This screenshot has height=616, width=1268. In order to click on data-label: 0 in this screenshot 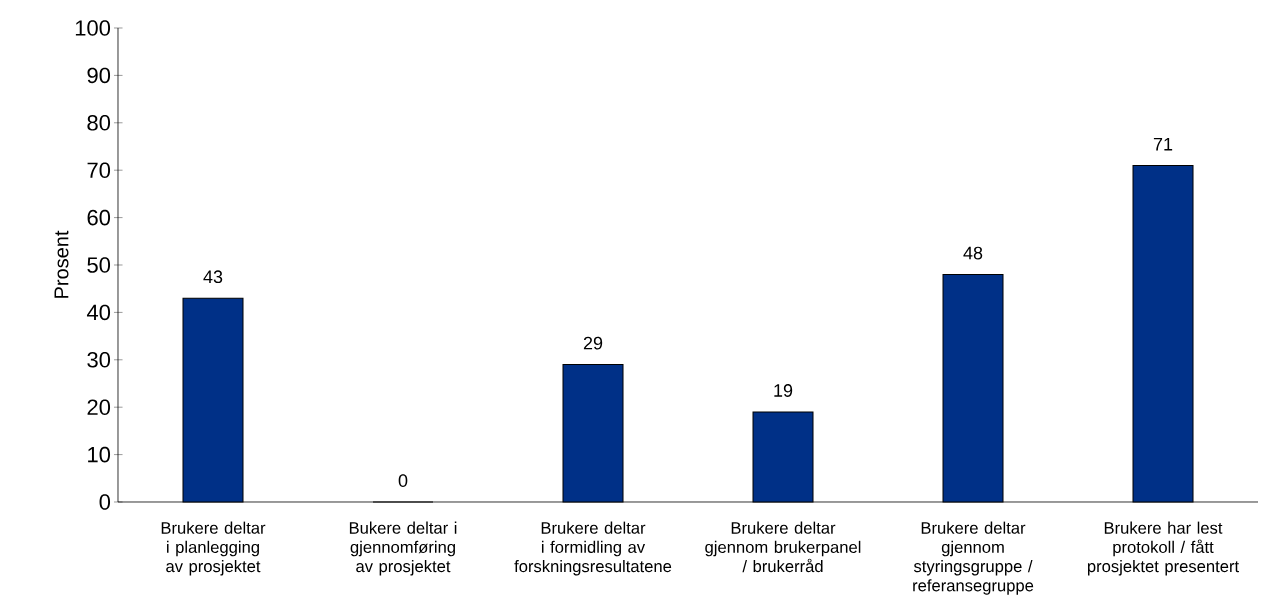, I will do `click(403, 480)`.